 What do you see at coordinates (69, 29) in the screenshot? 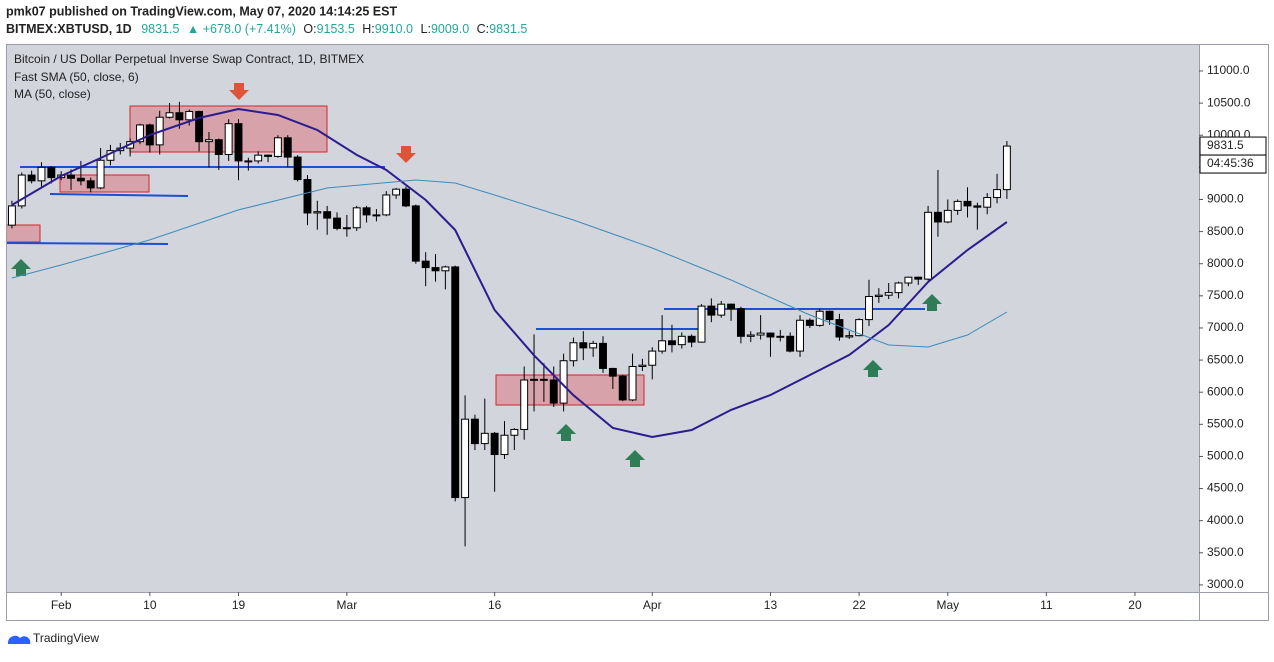
I see `symbol: BITMEX:XBTUSD, 1D` at bounding box center [69, 29].